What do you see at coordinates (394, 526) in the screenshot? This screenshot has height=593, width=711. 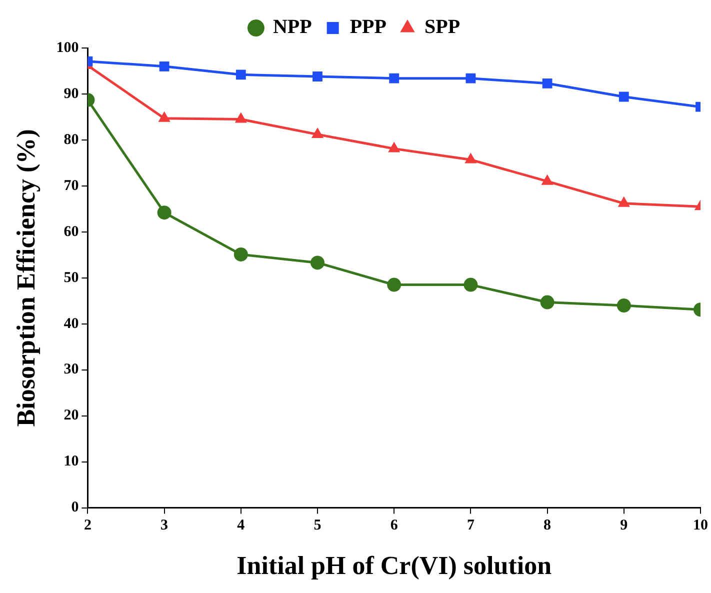 I see `x-tick-label: 6` at bounding box center [394, 526].